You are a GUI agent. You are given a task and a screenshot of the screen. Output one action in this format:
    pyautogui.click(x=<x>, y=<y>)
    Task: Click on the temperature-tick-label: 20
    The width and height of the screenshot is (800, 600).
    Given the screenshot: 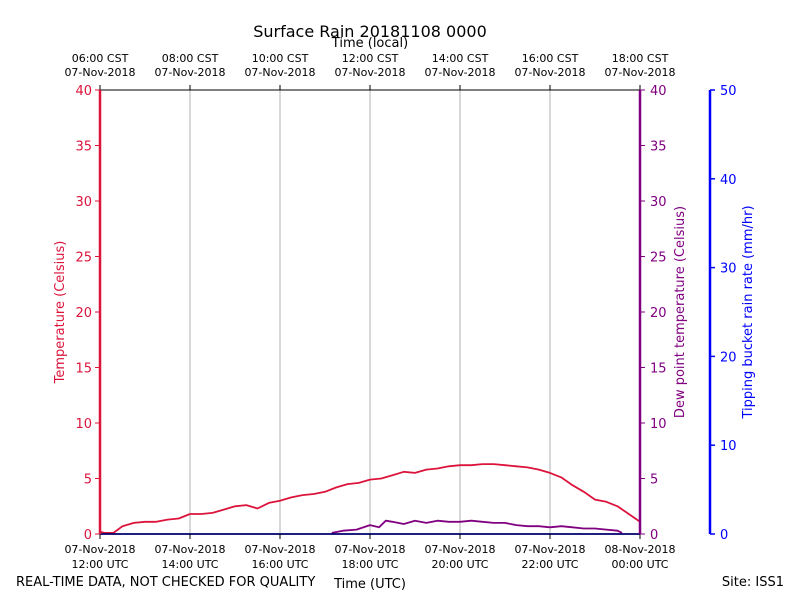 What is the action you would take?
    pyautogui.click(x=83, y=313)
    